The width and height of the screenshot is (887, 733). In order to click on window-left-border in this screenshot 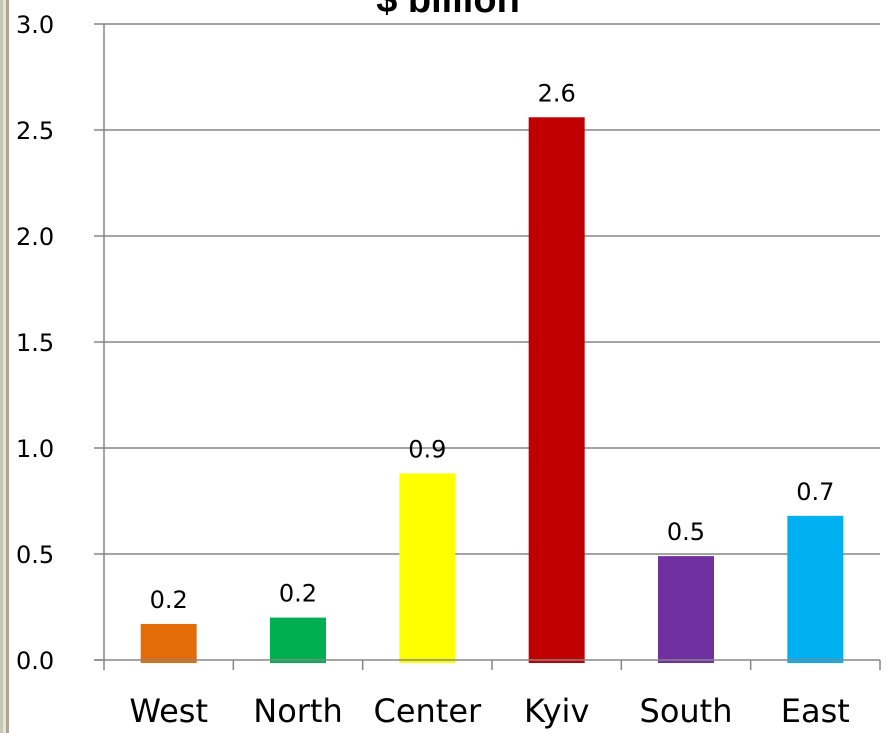, I will do `click(4, 366)`.